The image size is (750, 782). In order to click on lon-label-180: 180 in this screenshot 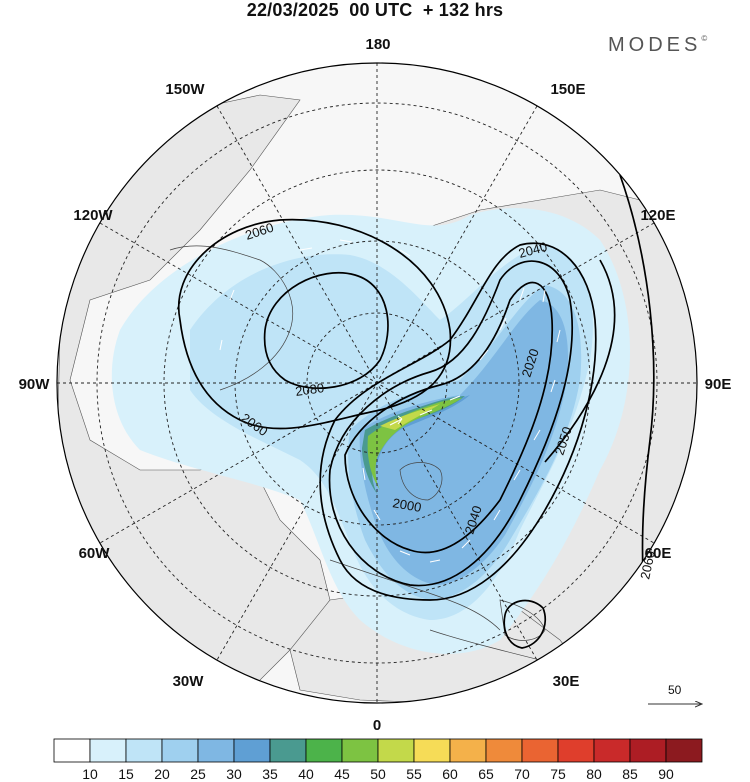, I will do `click(377, 44)`.